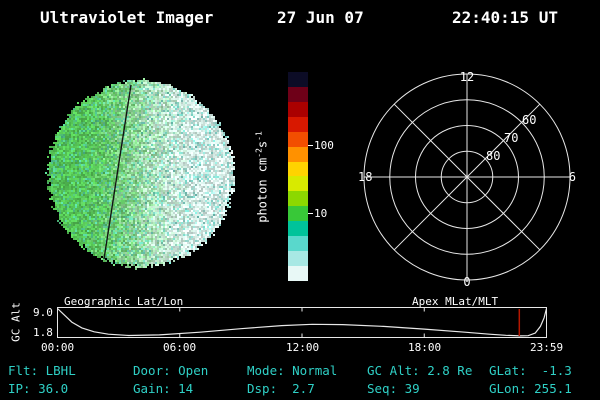 This screenshot has width=600, height=400. I want to click on app-title: Ultraviolet Imager, so click(127, 17).